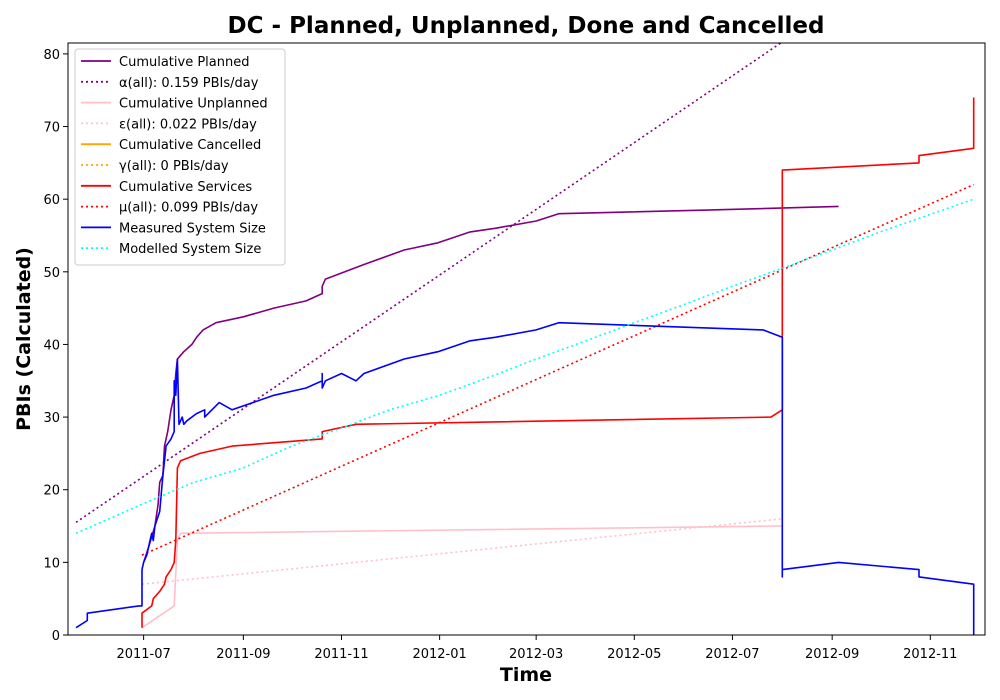 The image size is (1000, 700). I want to click on legend-entry: Measured System Size, so click(192, 228).